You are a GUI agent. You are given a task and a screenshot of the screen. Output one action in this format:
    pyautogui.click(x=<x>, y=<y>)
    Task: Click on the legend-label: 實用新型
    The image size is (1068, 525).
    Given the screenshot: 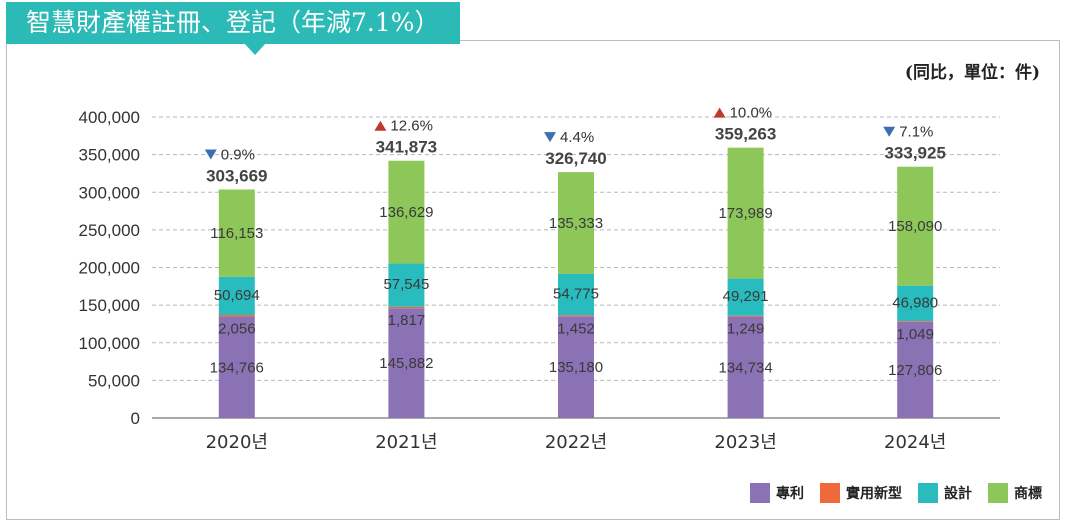 What is the action you would take?
    pyautogui.click(x=874, y=494)
    